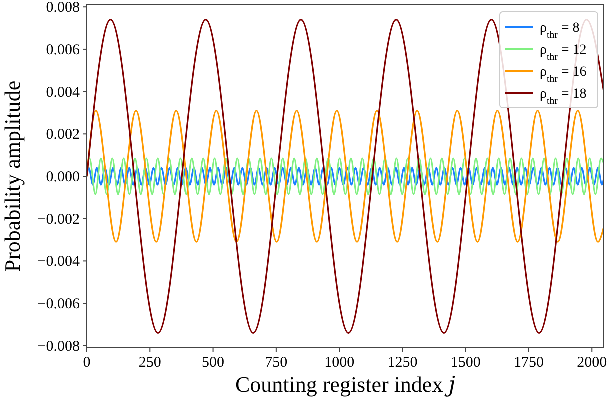 Image resolution: width=608 pixels, height=402 pixels. Describe the element at coordinates (276, 363) in the screenshot. I see `x-tick-label: 750` at that location.